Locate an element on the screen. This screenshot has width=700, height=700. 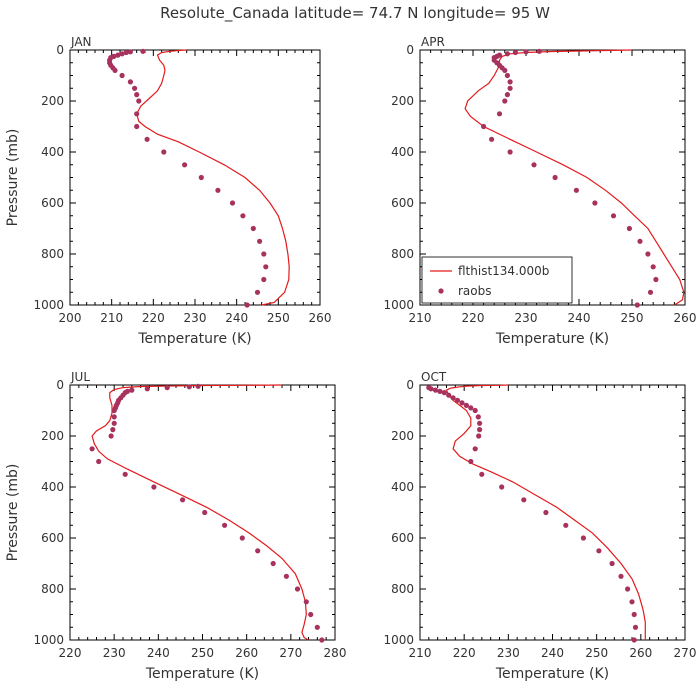
legend-box is located at coordinates (497, 280).